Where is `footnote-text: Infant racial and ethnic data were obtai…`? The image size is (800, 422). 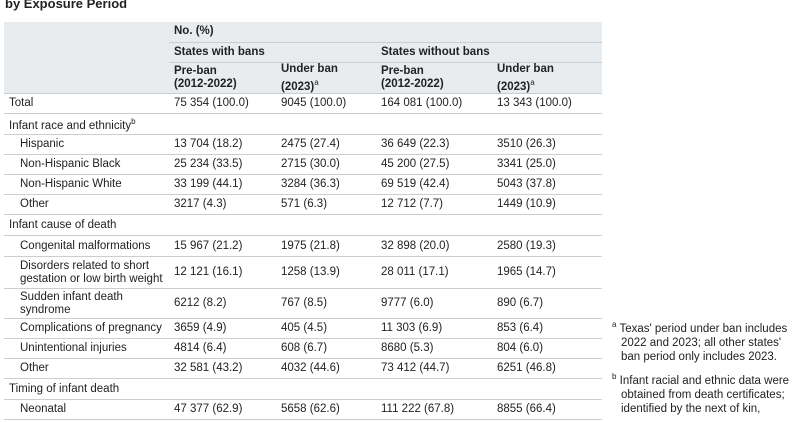
footnote-text: Infant racial and ethnic data were obtai… is located at coordinates (704, 394).